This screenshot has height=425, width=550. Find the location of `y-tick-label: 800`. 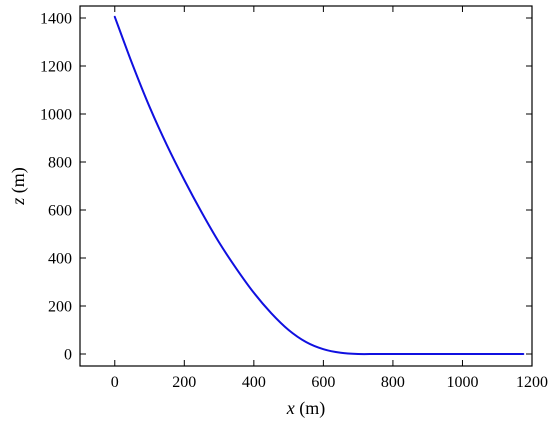

y-tick-label: 800 is located at coordinates (60, 163).